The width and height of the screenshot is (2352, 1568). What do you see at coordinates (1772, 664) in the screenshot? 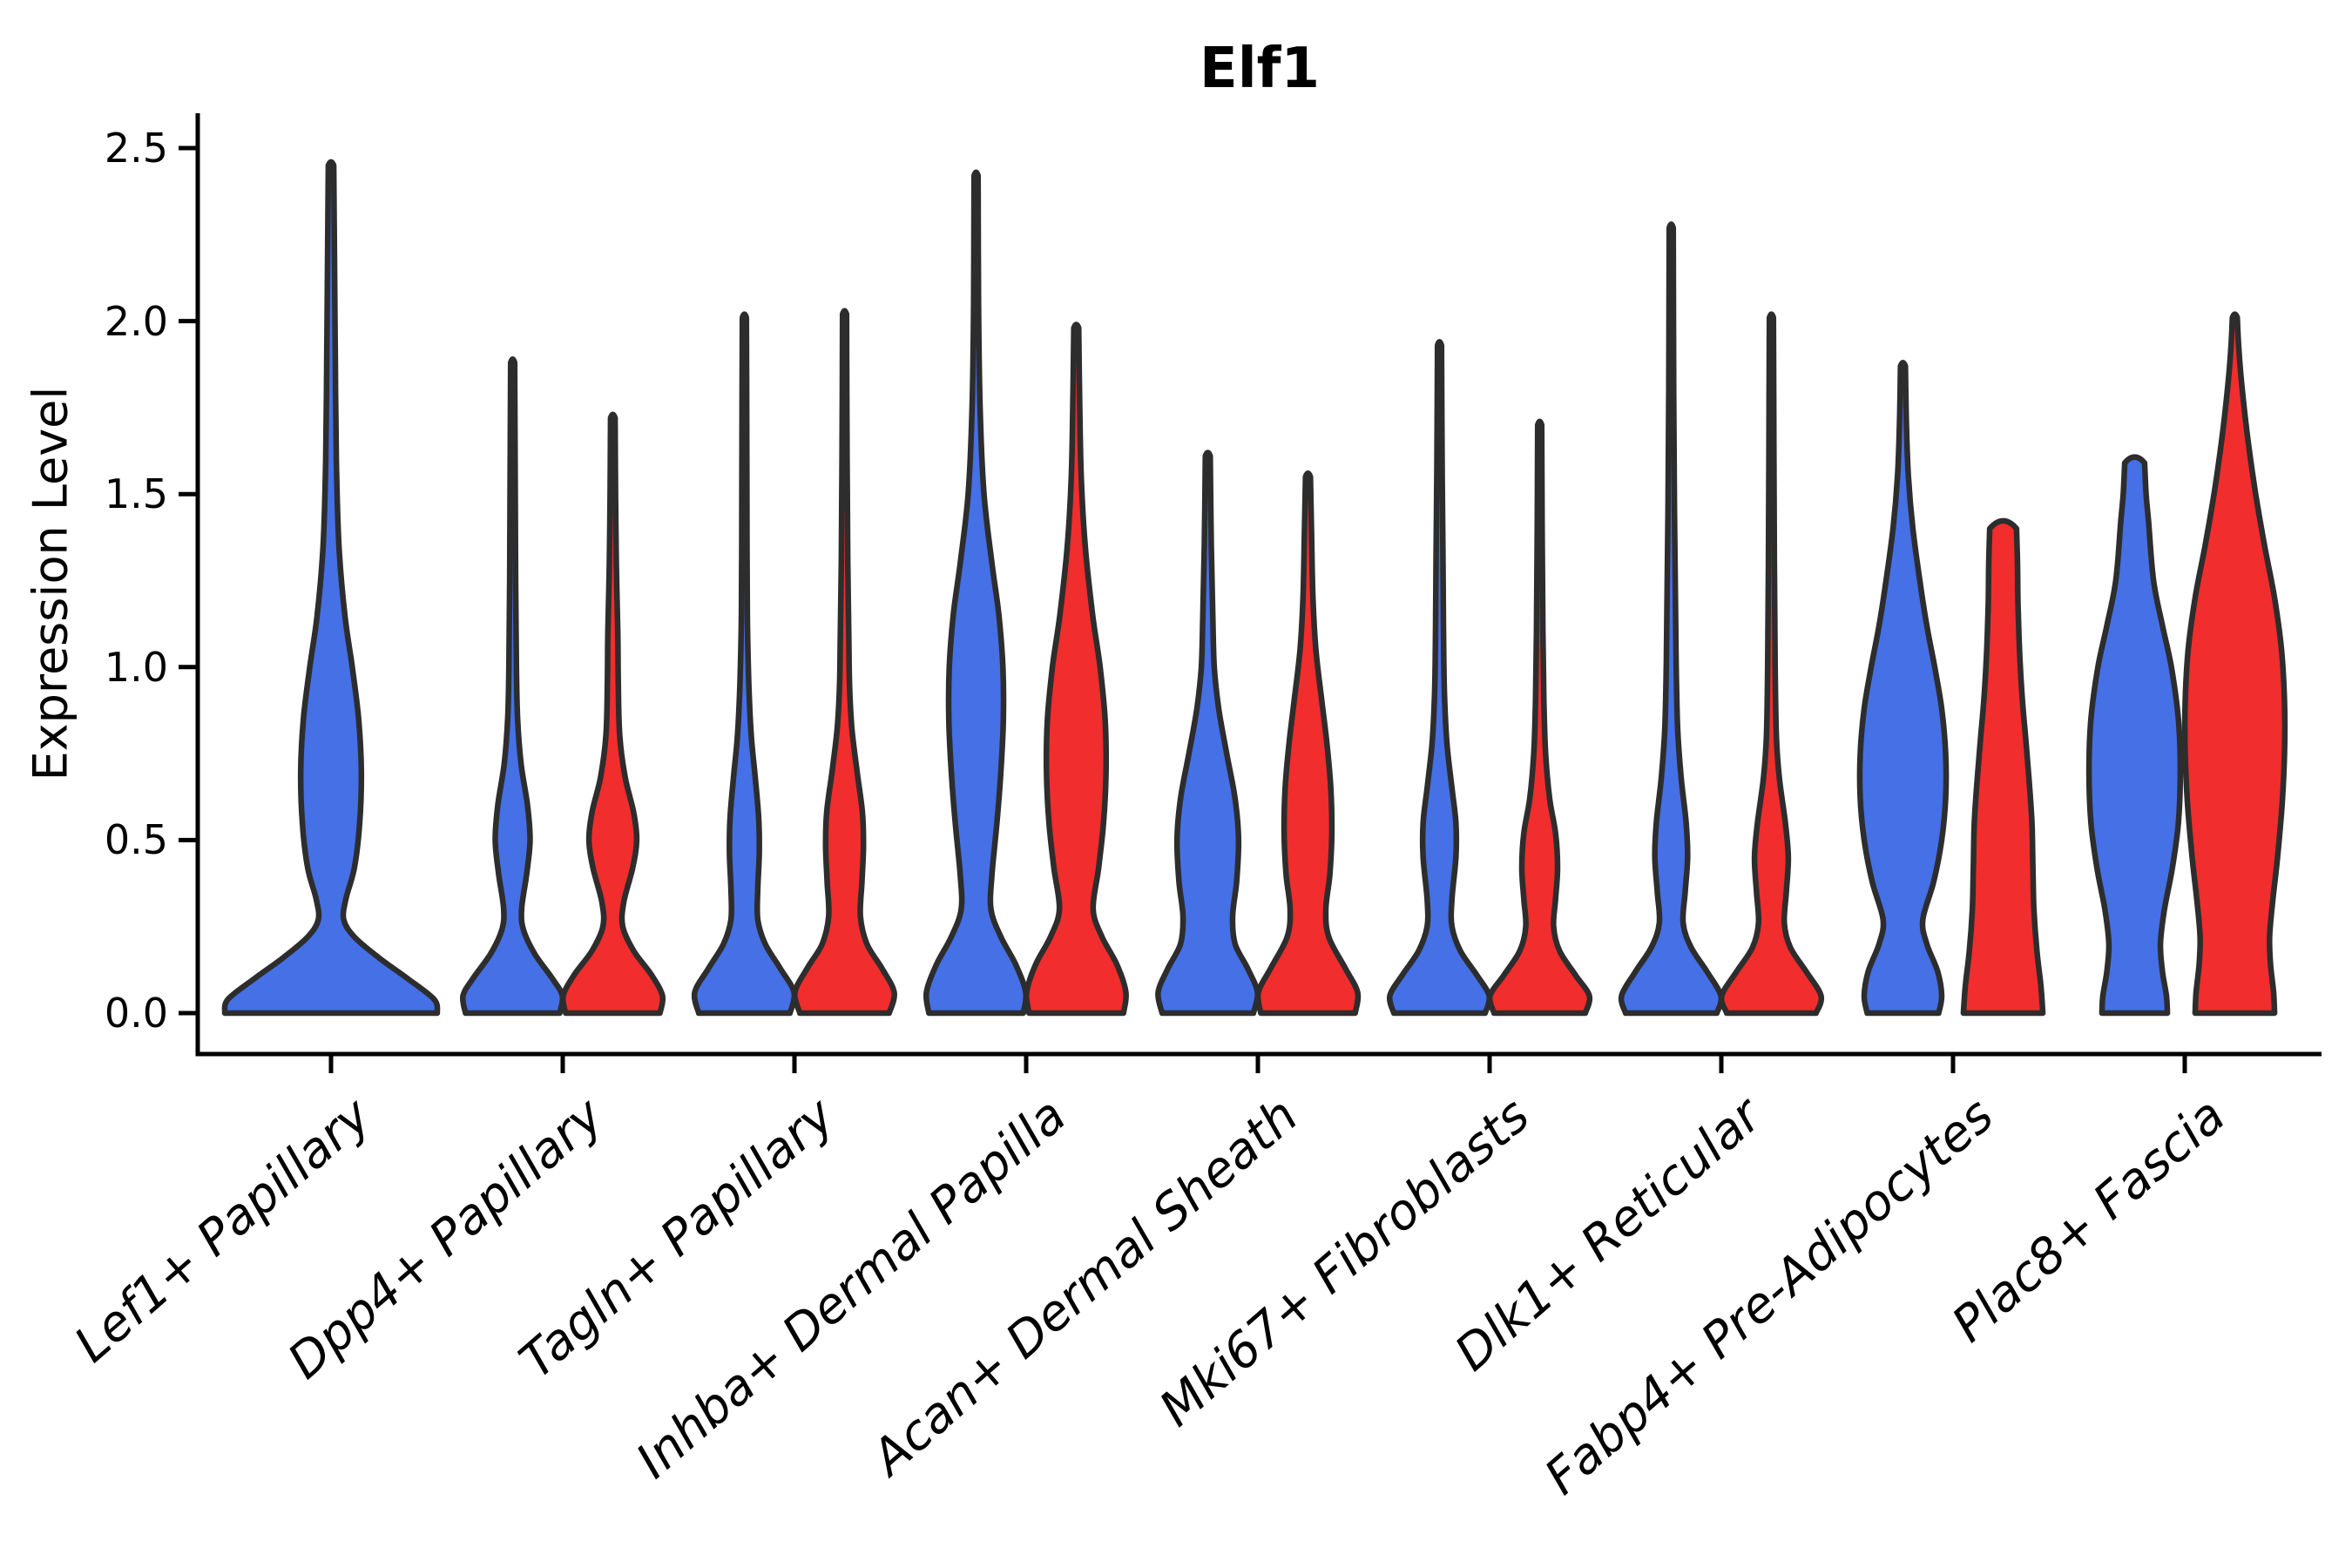
I see `violin-6-red` at bounding box center [1772, 664].